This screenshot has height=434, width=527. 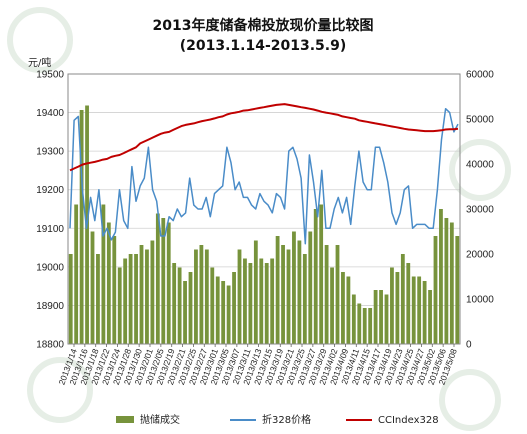 What do you see at coordinates (50, 190) in the screenshot?
I see `y-left-tick-label: 19200` at bounding box center [50, 190].